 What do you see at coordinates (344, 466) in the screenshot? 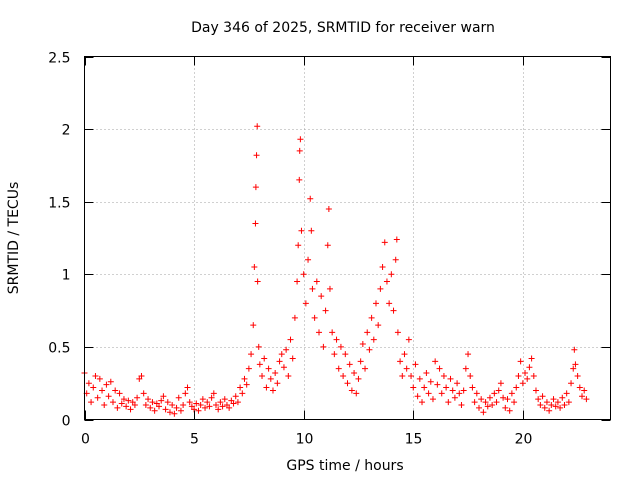
I see `x-axis-label: GPS time / hours` at bounding box center [344, 466].